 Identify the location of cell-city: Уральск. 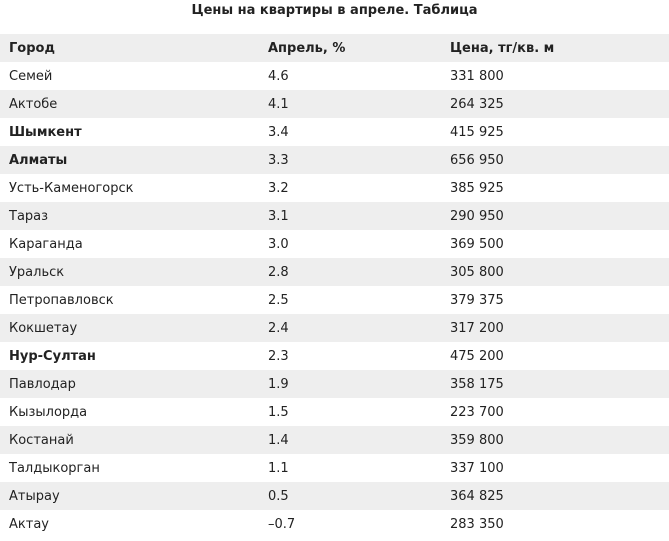
(37, 272).